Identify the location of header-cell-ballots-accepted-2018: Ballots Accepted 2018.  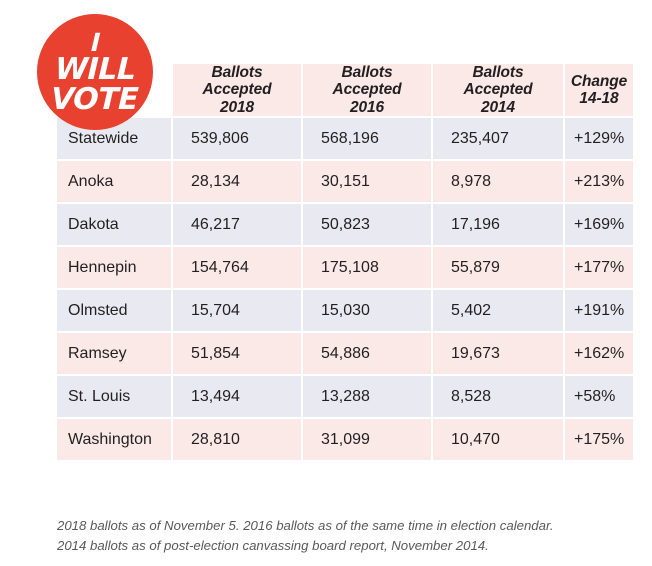
(237, 90).